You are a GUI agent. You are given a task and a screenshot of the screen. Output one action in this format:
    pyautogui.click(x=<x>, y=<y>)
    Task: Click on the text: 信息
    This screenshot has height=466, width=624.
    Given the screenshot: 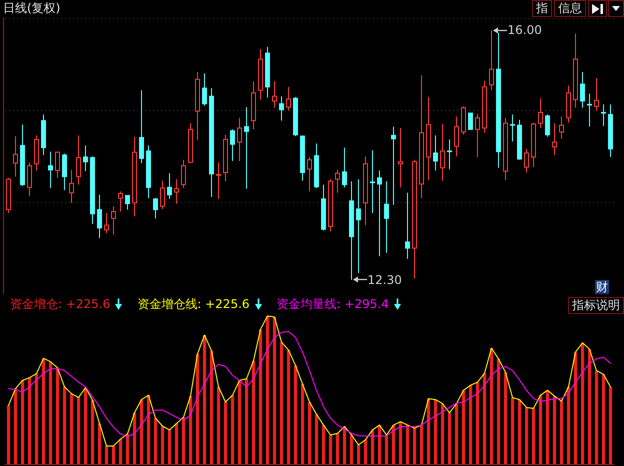 What is the action you would take?
    pyautogui.click(x=570, y=8)
    